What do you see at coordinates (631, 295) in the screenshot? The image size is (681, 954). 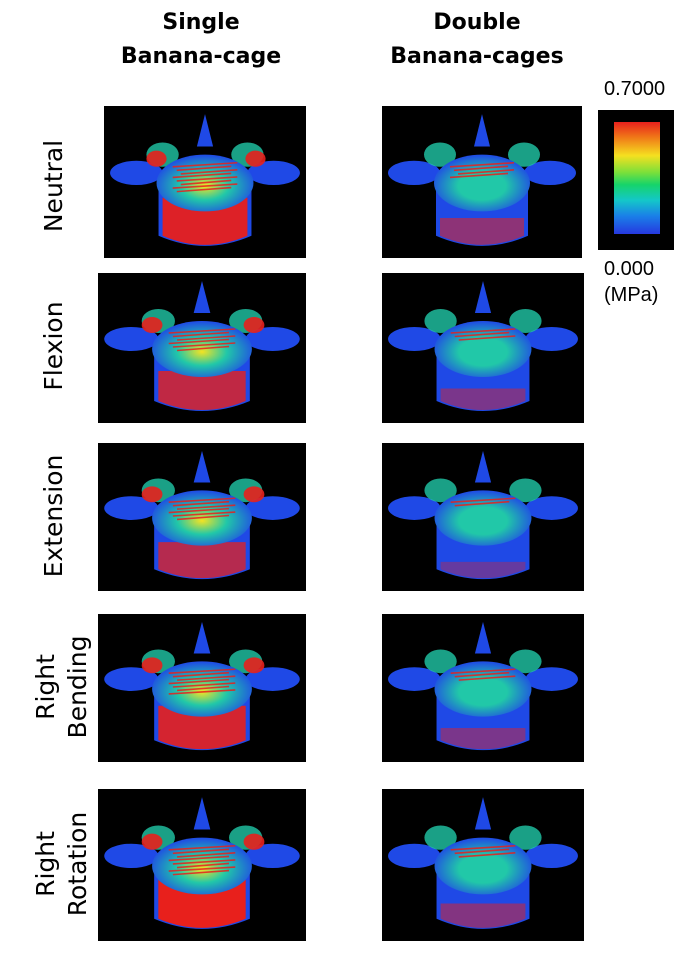 I see `colorbar-unit-label: (MPa)` at bounding box center [631, 295].